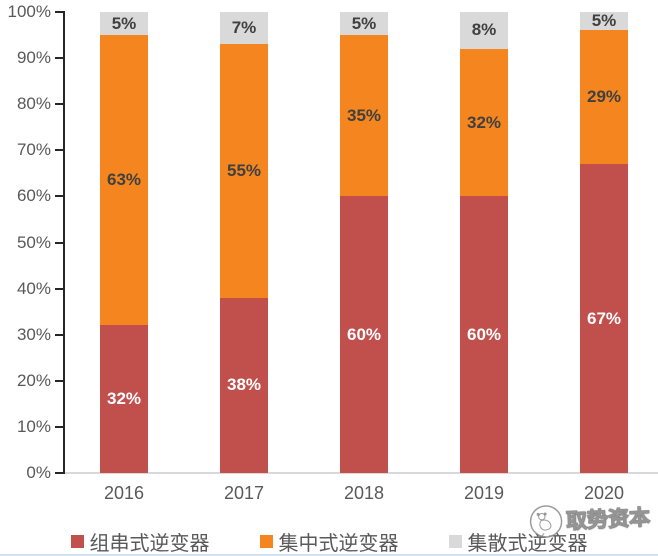 This screenshot has width=658, height=556. I want to click on bar-segment-label: 63%, so click(124, 180).